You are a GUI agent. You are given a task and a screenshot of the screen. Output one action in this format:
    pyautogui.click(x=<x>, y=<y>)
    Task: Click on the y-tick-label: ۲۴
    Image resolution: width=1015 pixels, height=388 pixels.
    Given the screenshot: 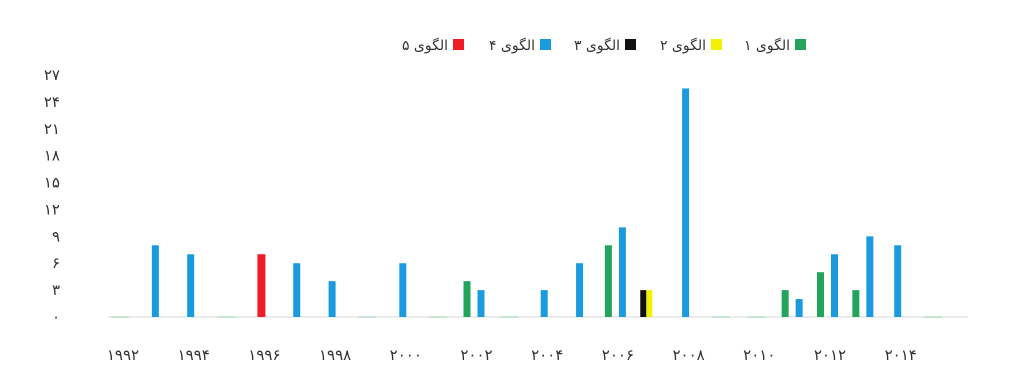 What is the action you would take?
    pyautogui.click(x=52, y=102)
    